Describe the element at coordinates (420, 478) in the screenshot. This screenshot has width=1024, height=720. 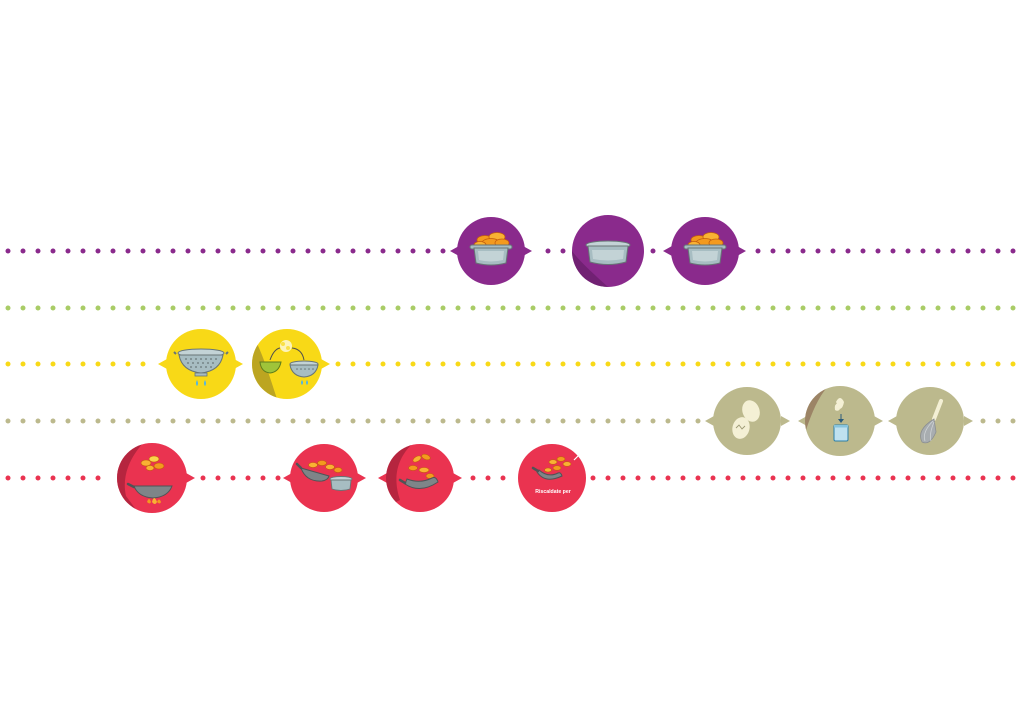
I see `step-toss-wok` at that location.